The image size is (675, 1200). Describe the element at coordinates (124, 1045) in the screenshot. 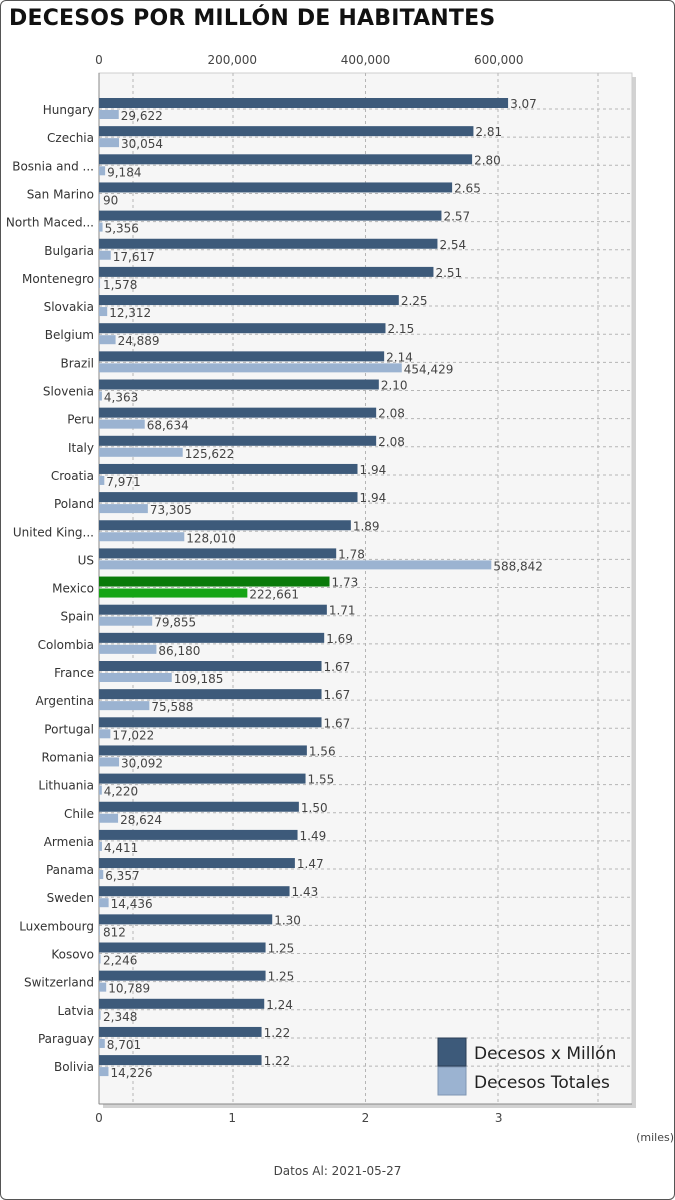

I see `bar-value-label-total: 8,701` at that location.